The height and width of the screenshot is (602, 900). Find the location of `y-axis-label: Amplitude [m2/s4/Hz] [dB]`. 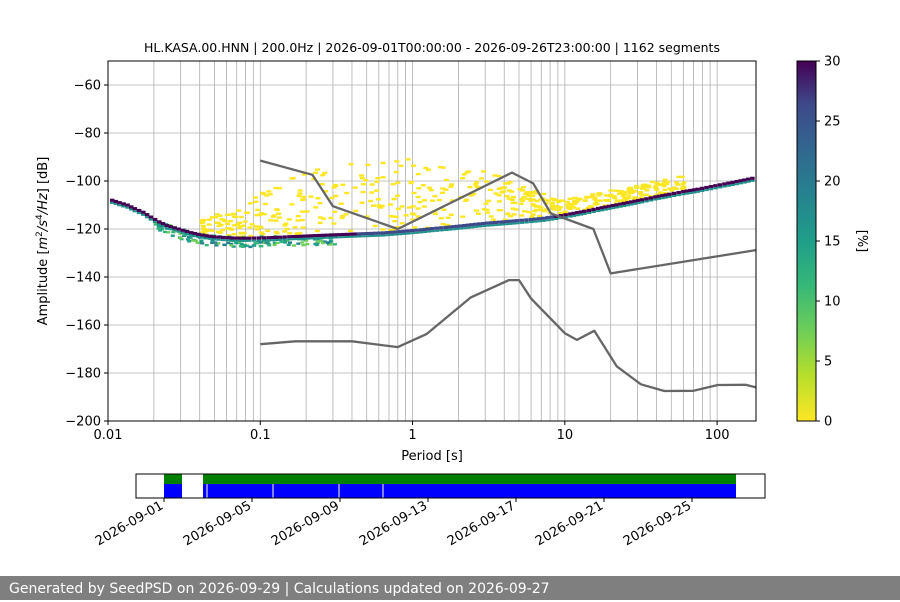

y-axis-label: Amplitude [m2/s4/Hz] [dB] is located at coordinates (43, 241).